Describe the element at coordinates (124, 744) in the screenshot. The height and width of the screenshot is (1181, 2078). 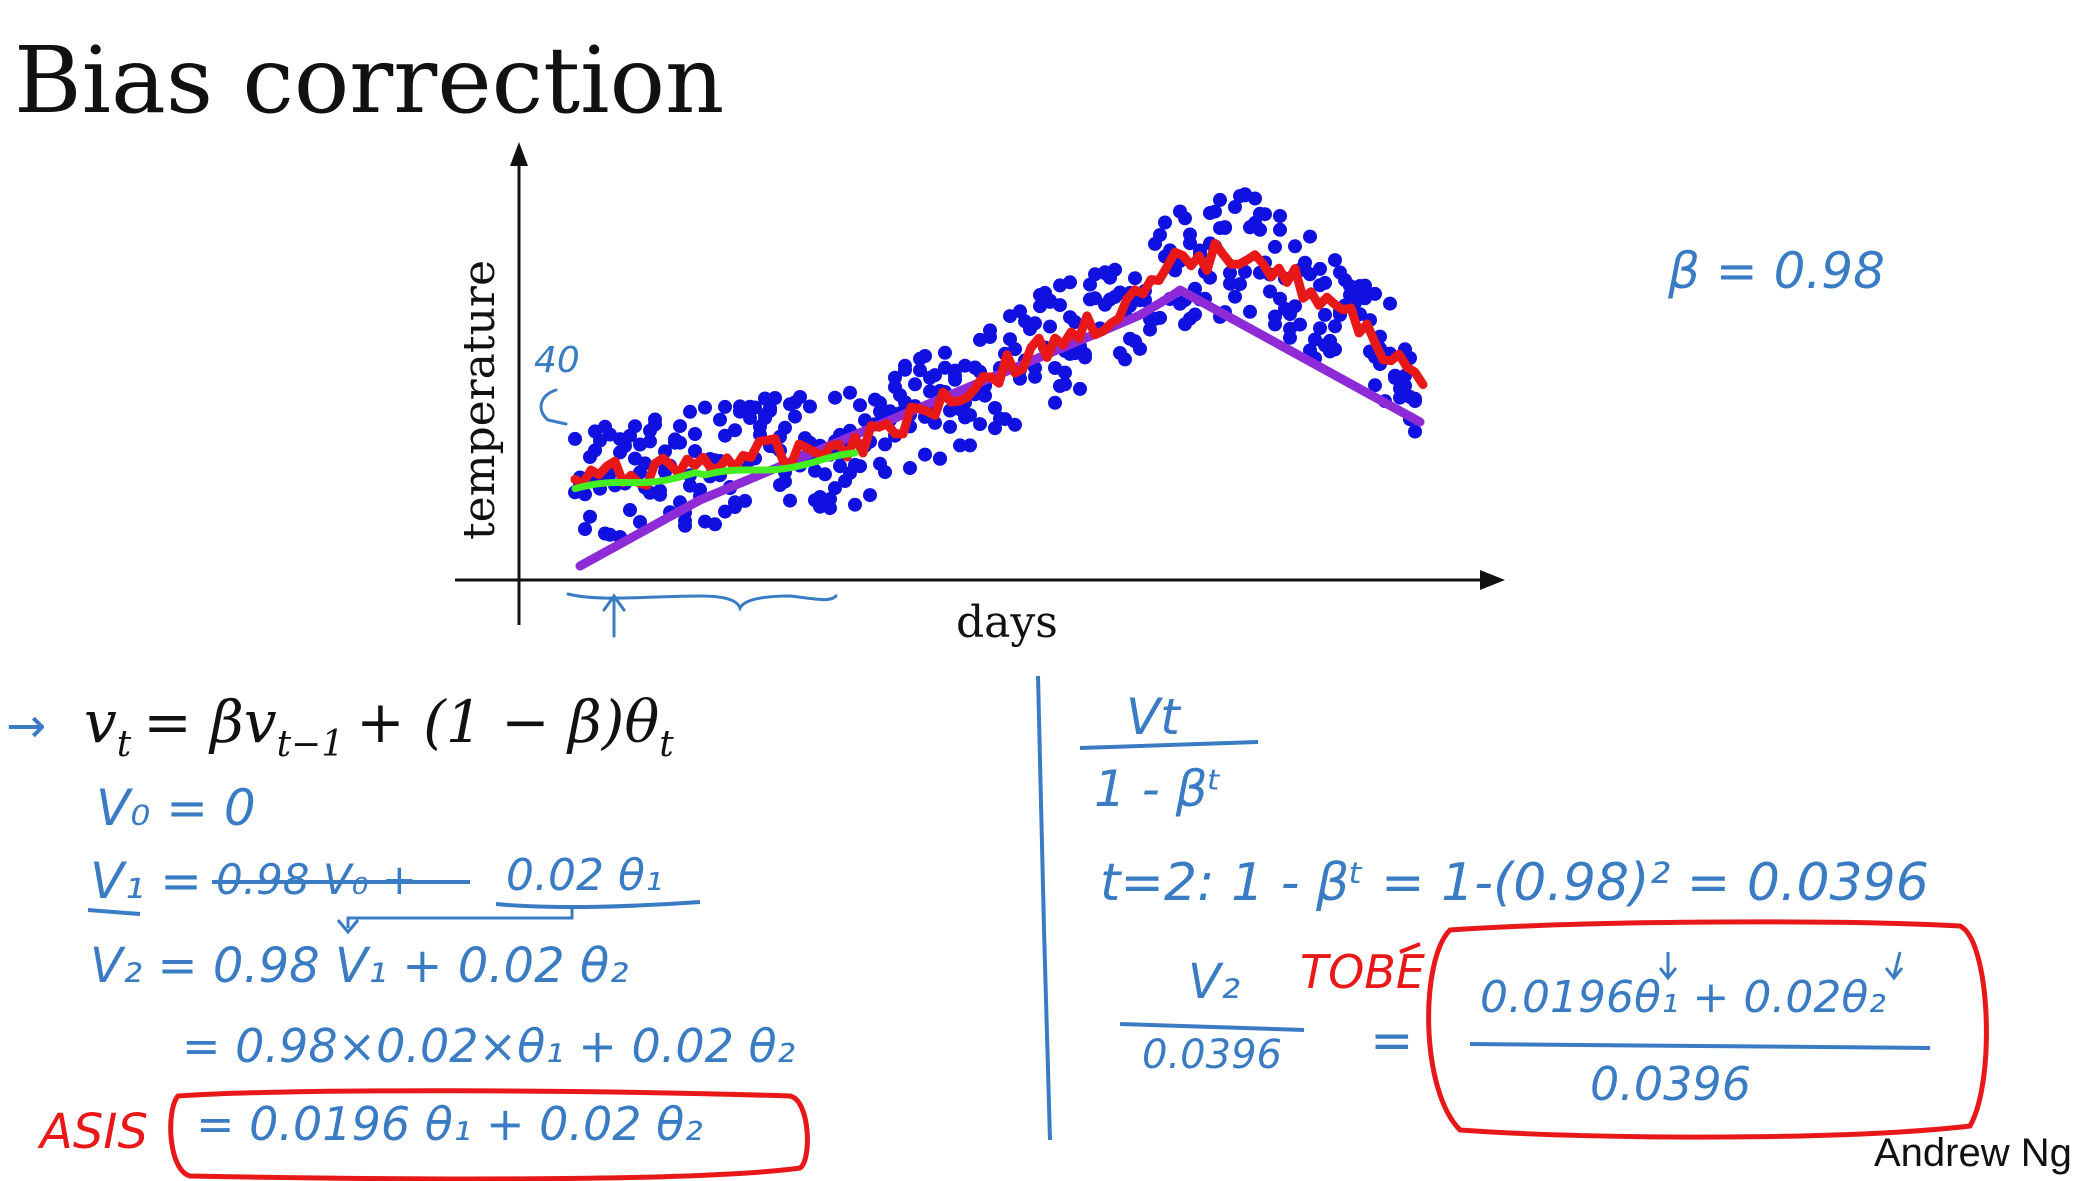
I see `formula-sub-t: t` at that location.